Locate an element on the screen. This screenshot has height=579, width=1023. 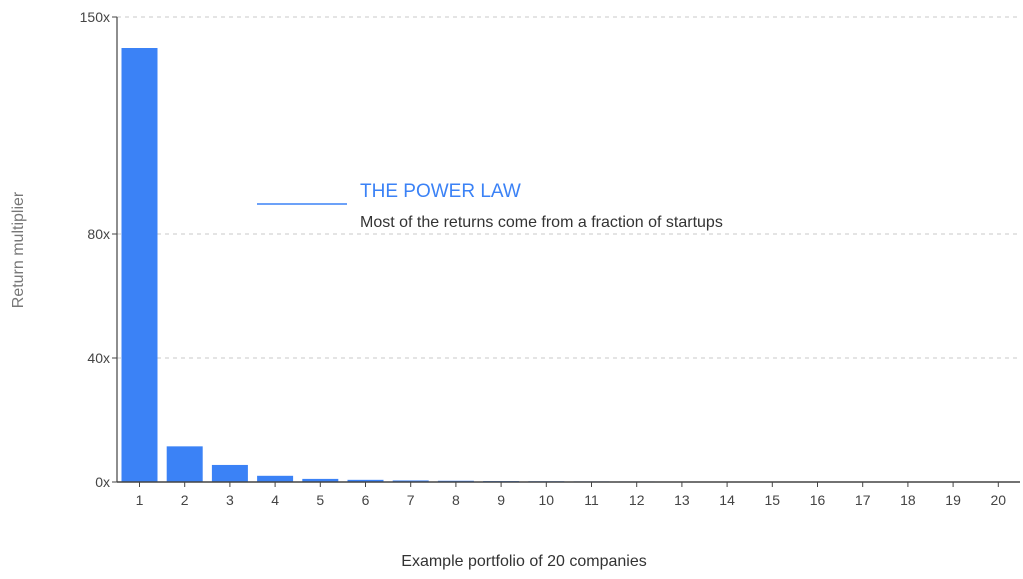
x-tick-label: 6 is located at coordinates (366, 500).